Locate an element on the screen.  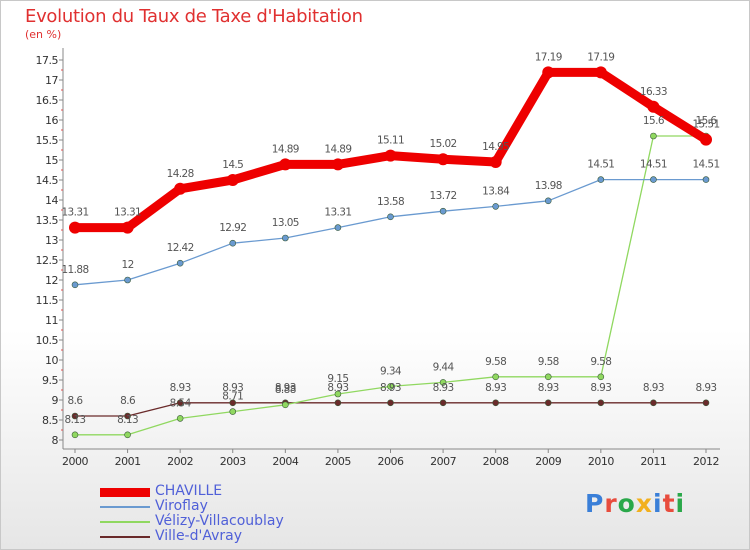
data-label: 15.51 is located at coordinates (705, 125).